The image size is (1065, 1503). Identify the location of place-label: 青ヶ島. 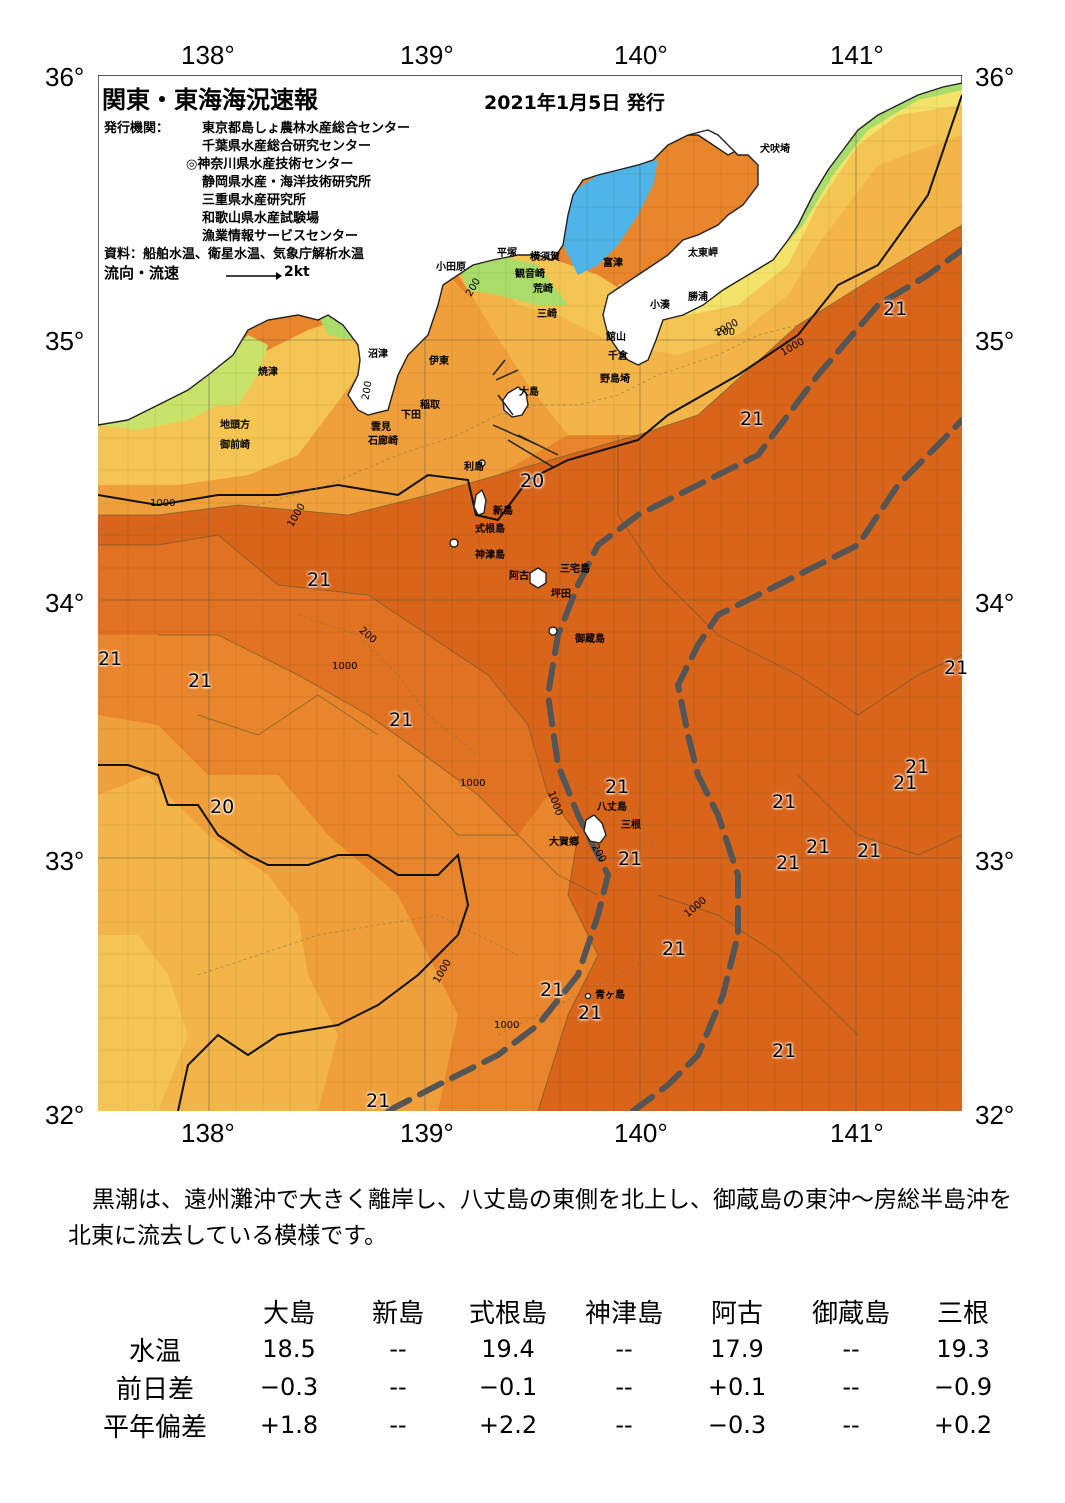
(610, 995).